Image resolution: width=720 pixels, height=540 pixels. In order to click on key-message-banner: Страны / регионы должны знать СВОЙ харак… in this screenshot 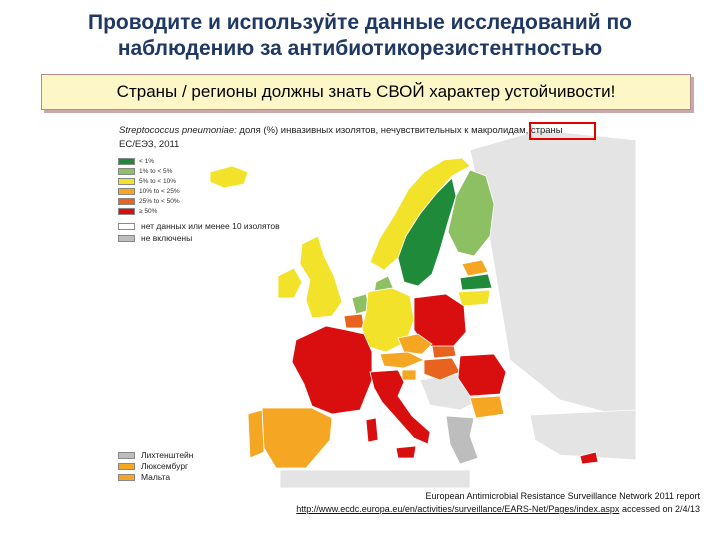, I will do `click(366, 92)`.